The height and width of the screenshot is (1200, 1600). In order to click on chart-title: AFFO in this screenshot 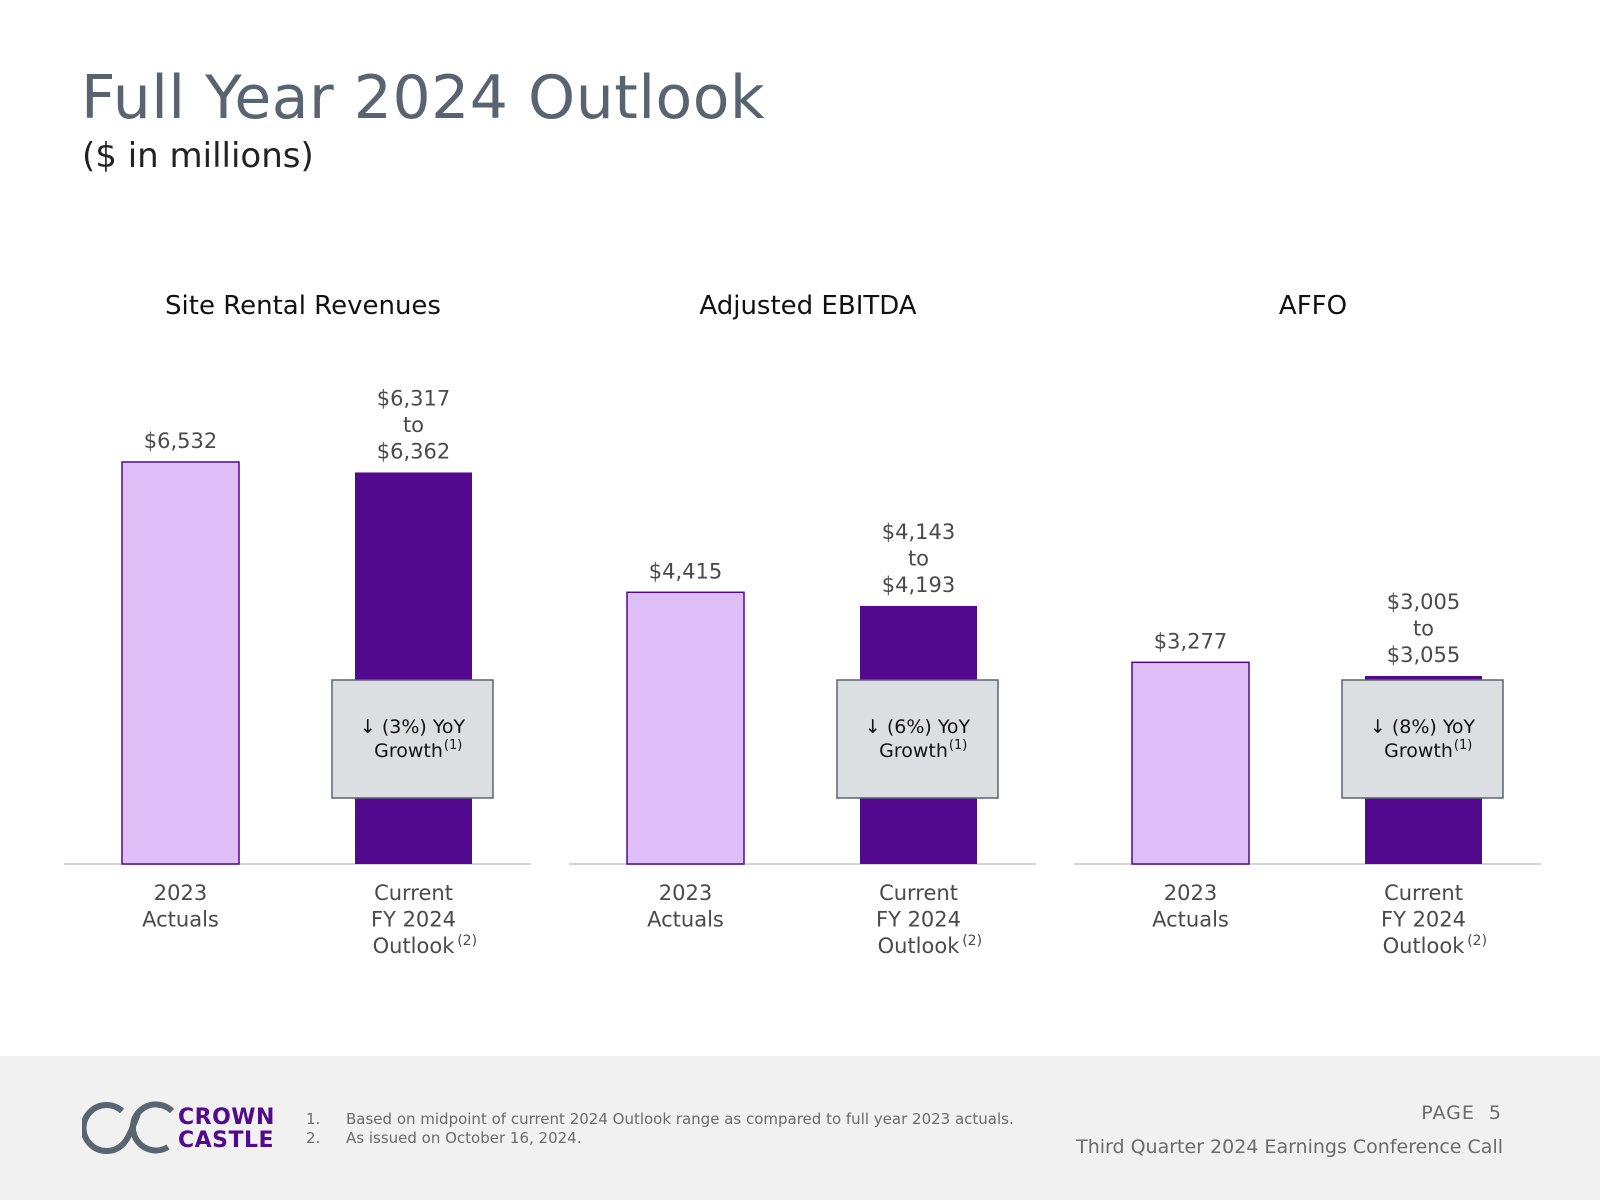, I will do `click(1313, 306)`.